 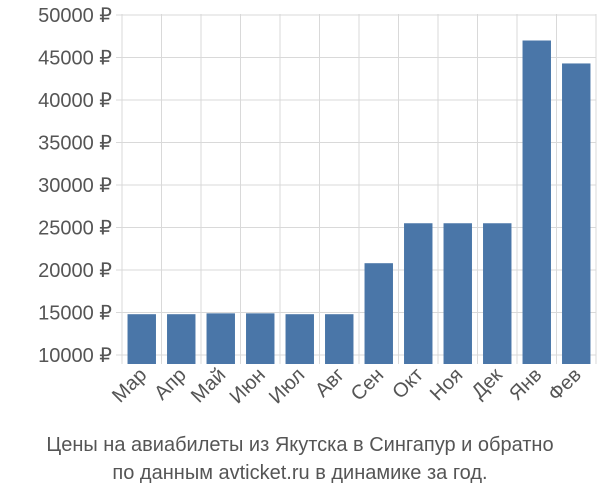 I want to click on bar-Дек, so click(x=497, y=293).